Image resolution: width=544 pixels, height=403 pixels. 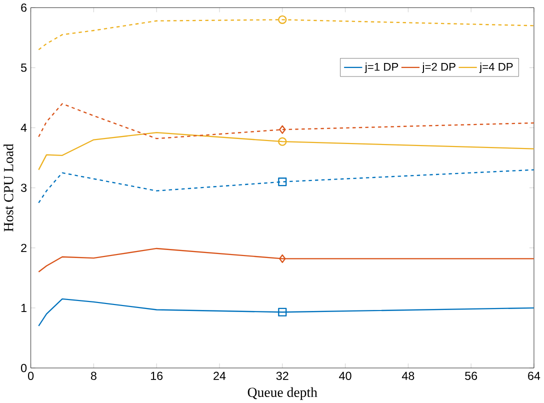 What do you see at coordinates (9, 188) in the screenshot?
I see `y-axis-title: Host CPU Load` at bounding box center [9, 188].